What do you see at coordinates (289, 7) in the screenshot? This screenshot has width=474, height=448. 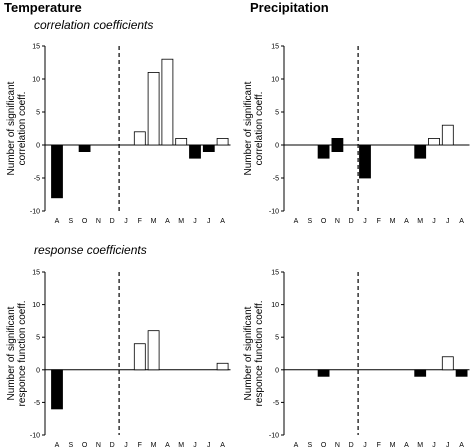 I see `precipitation-header: Precipitation` at bounding box center [289, 7].